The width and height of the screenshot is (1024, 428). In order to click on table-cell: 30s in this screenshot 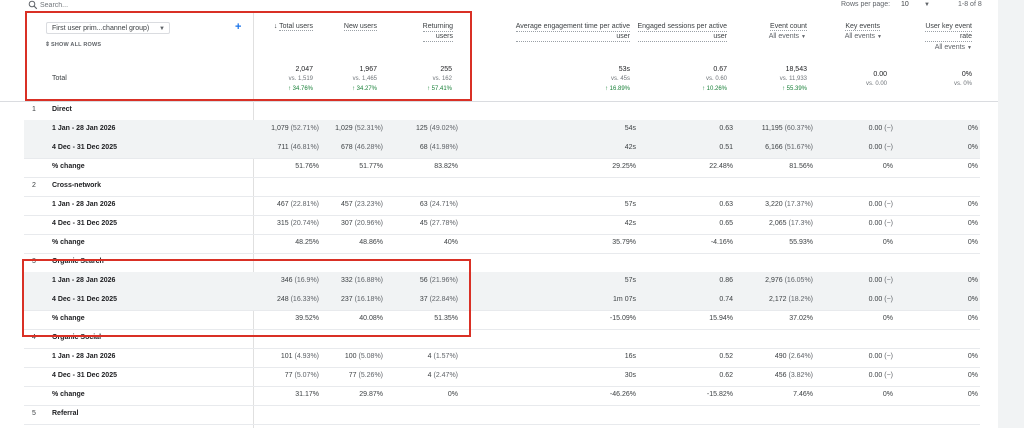, I will do `click(630, 375)`.